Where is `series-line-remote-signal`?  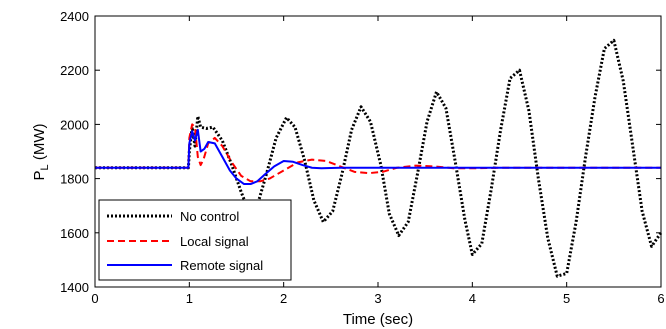
series-line-remote-signal is located at coordinates (378, 157).